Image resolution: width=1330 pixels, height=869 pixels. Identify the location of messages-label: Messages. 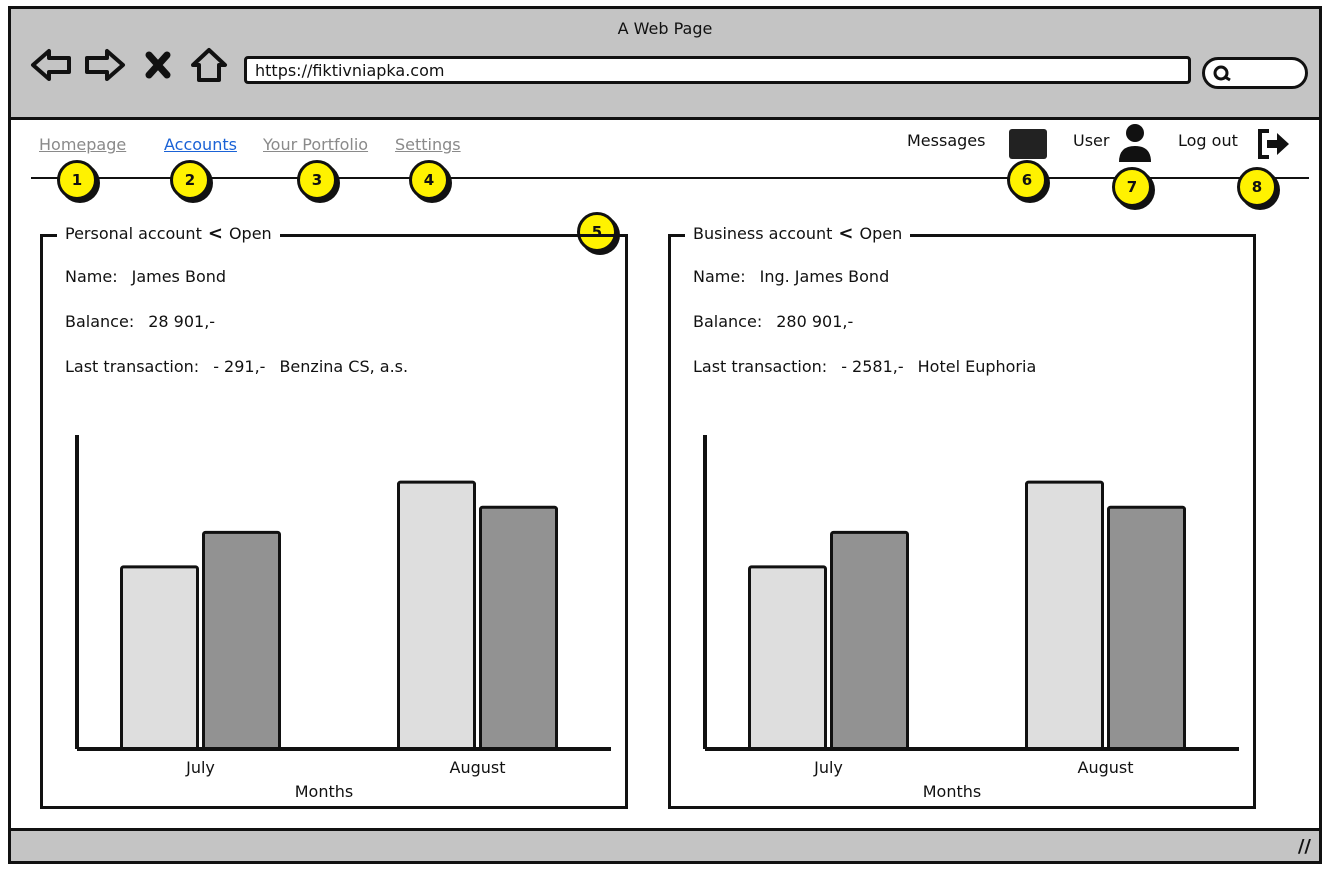
(946, 140).